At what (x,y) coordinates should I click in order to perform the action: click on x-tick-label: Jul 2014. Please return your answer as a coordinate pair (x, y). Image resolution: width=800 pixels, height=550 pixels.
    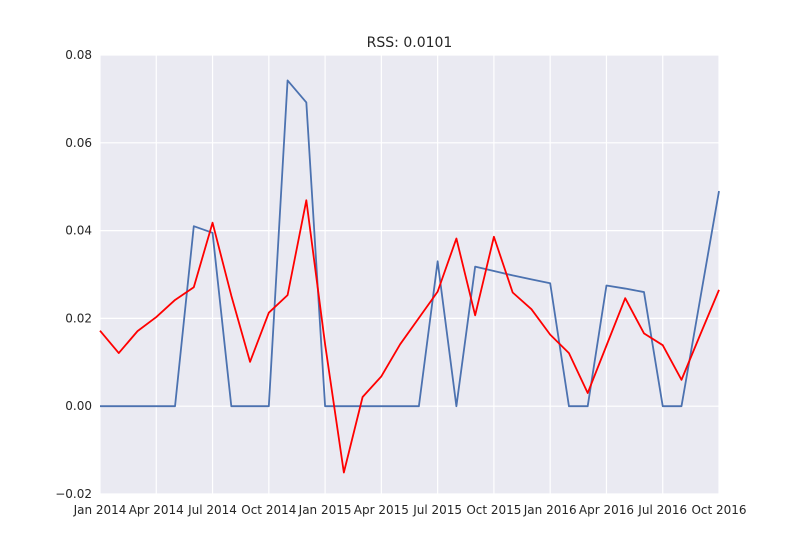
    Looking at the image, I should click on (212, 510).